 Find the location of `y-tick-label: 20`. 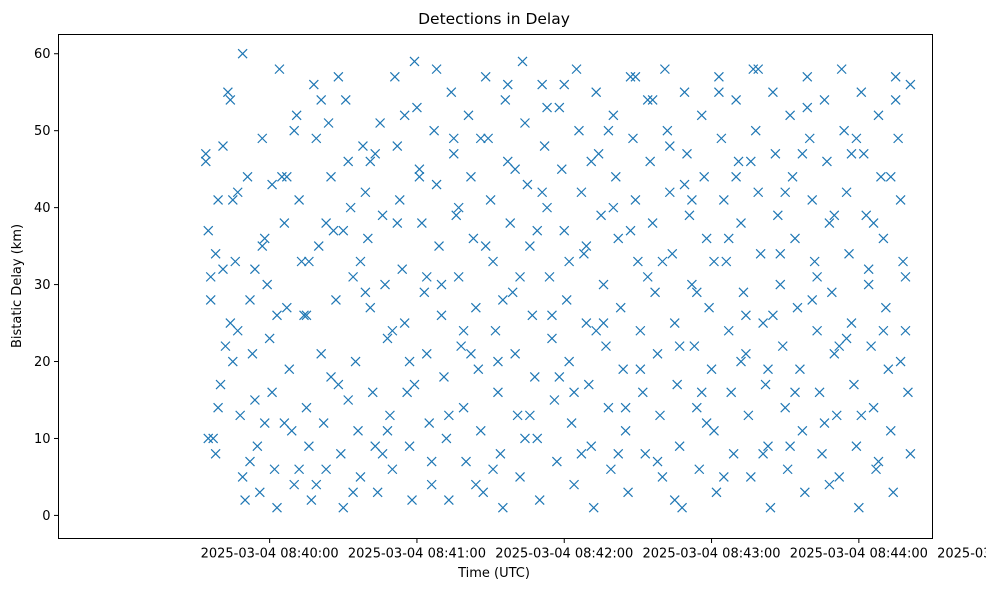

y-tick-label: 20 is located at coordinates (42, 362).